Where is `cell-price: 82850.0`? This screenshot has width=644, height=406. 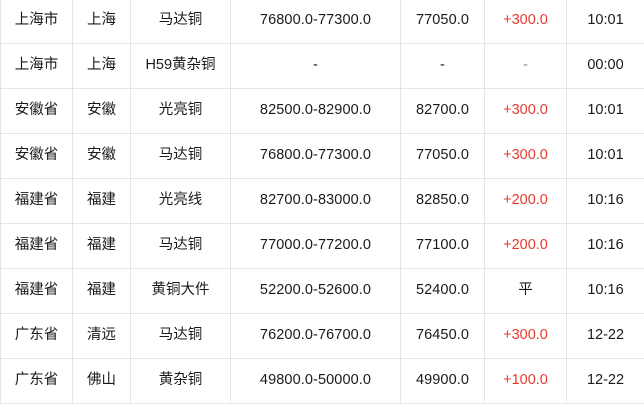 cell-price: 82850.0 is located at coordinates (442, 201).